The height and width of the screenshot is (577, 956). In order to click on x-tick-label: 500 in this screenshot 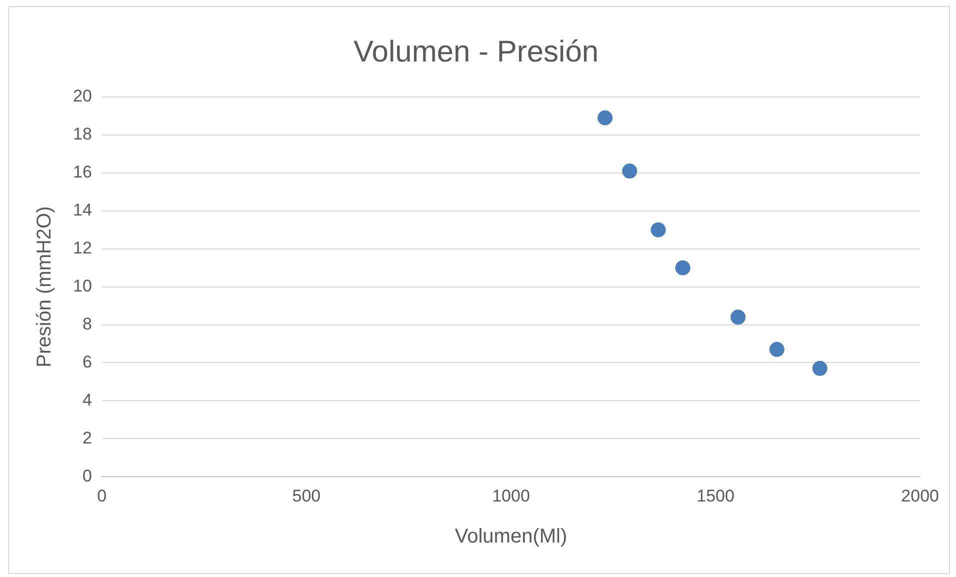, I will do `click(306, 496)`.